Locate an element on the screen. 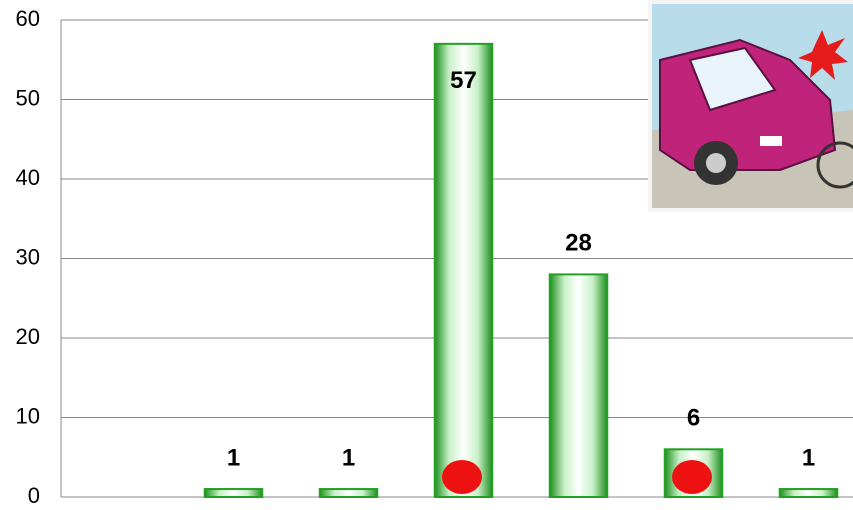  y-tick-label: 30 is located at coordinates (28, 256).